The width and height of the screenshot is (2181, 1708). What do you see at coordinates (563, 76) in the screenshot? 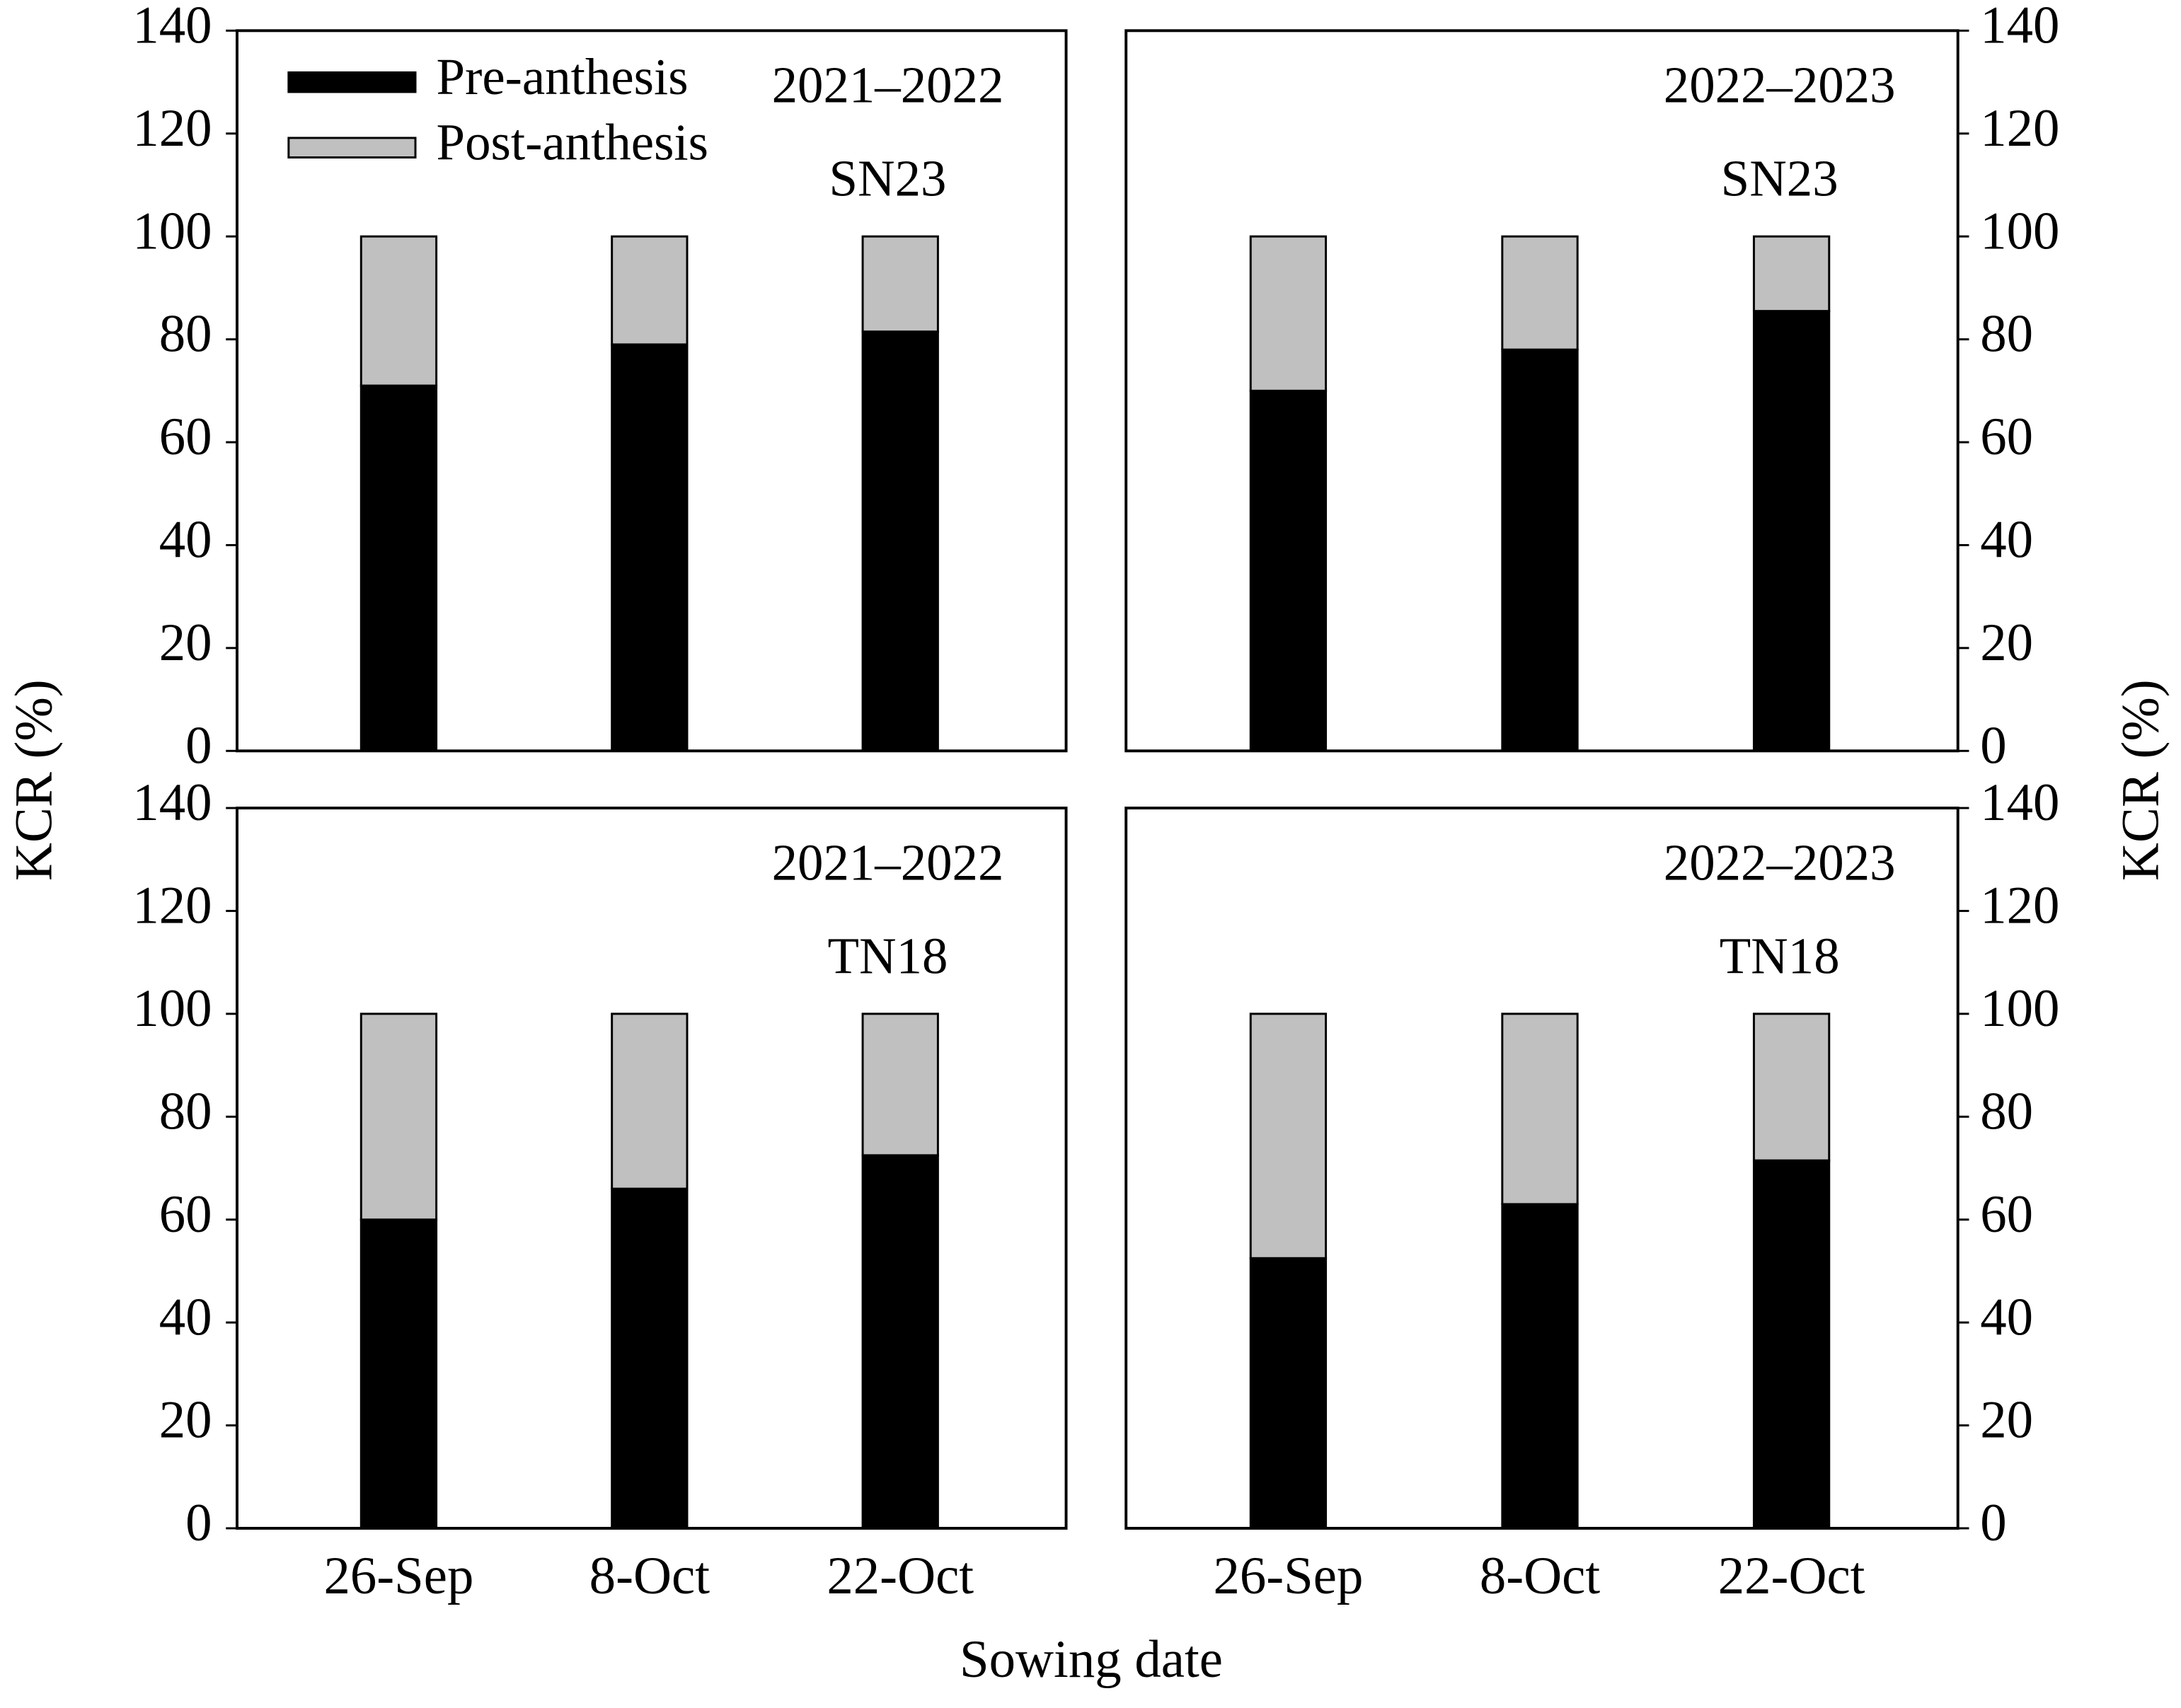
I see `legend-label: Pre-anthesis` at bounding box center [563, 76].